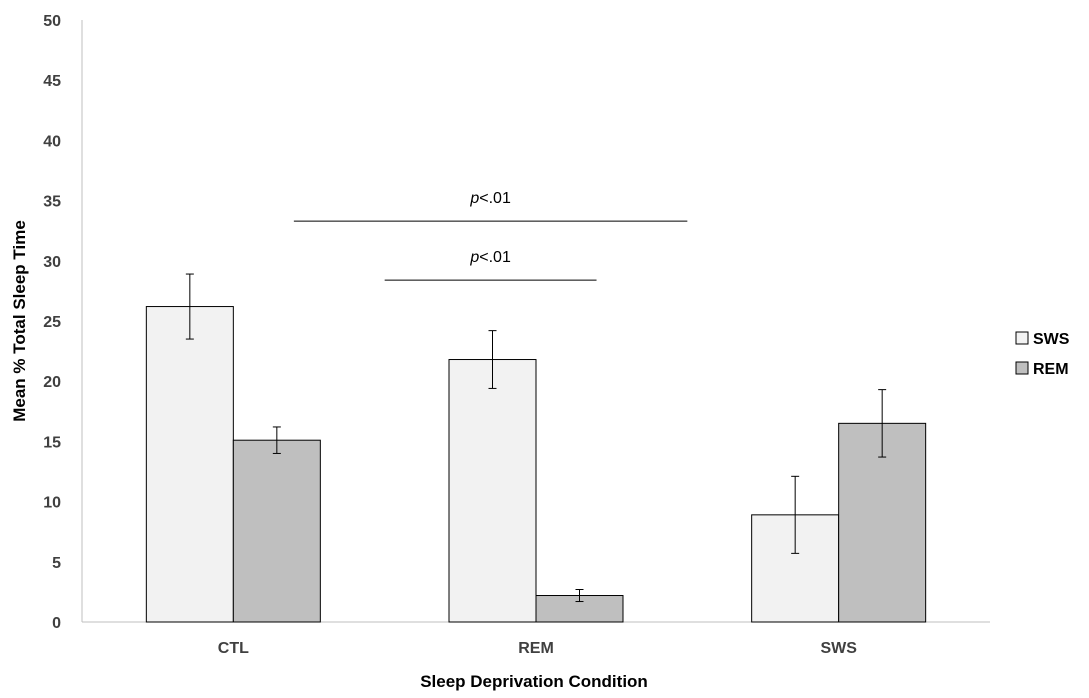  I want to click on significance-annotations: p<.01p<.01, so click(490, 235).